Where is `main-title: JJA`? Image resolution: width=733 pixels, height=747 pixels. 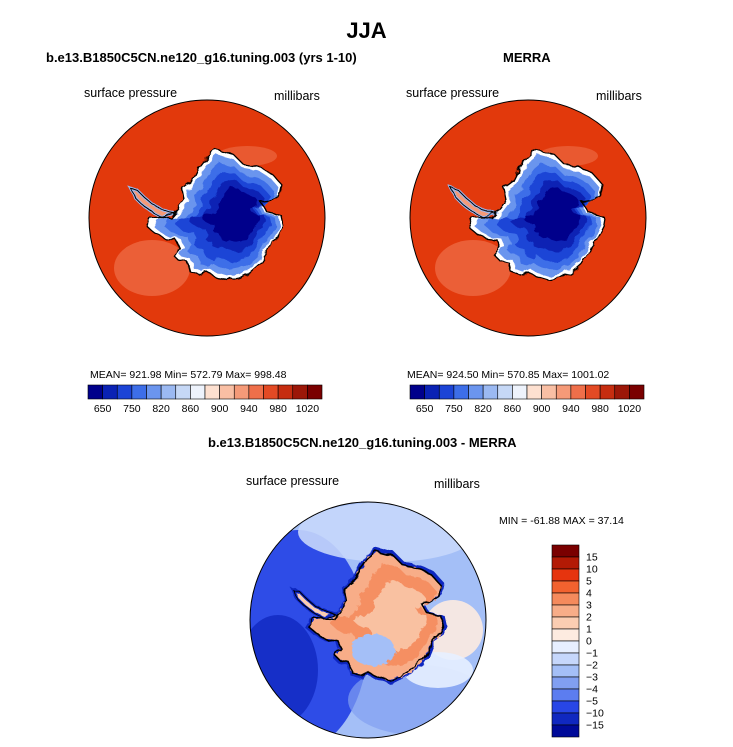
main-title: JJA is located at coordinates (366, 30).